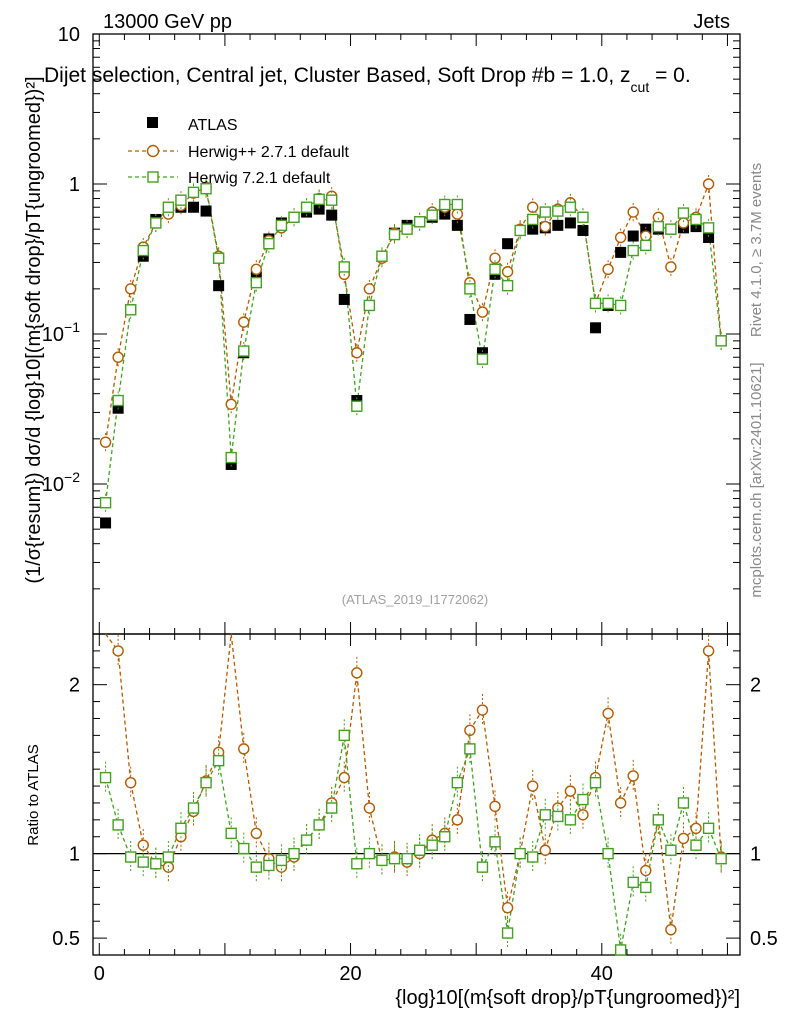 The width and height of the screenshot is (786, 1024). What do you see at coordinates (269, 152) in the screenshot?
I see `legend-label-herwigpp: Herwig++ 2.7.1 default` at bounding box center [269, 152].